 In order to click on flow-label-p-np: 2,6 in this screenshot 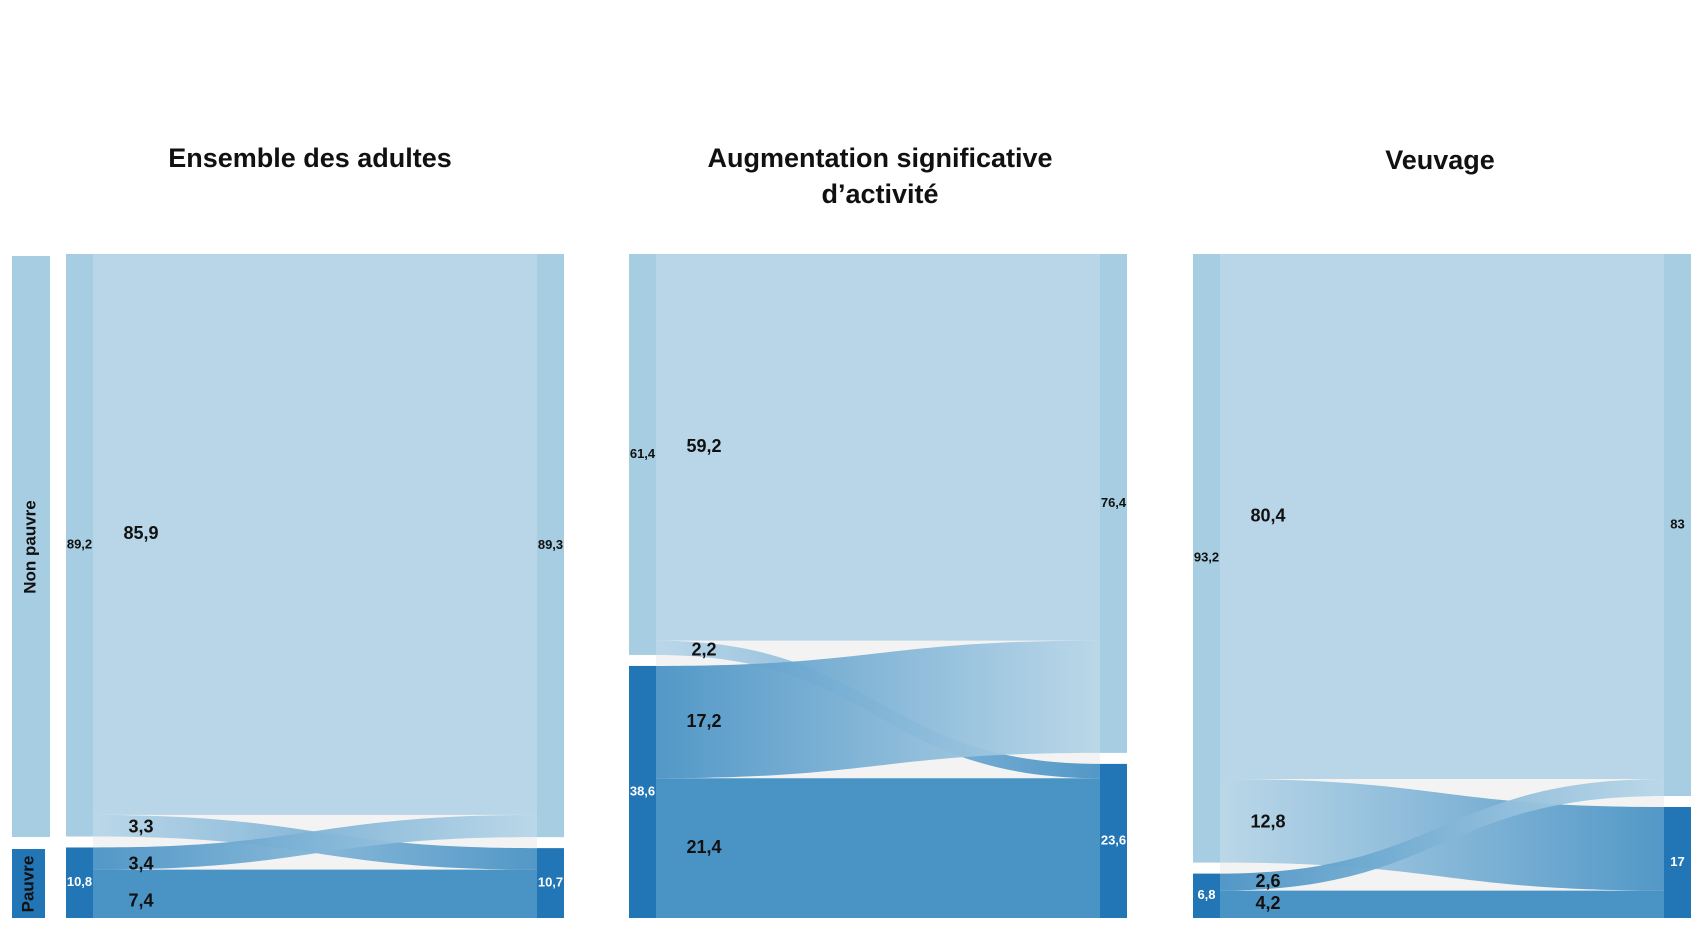, I will do `click(1267, 881)`.